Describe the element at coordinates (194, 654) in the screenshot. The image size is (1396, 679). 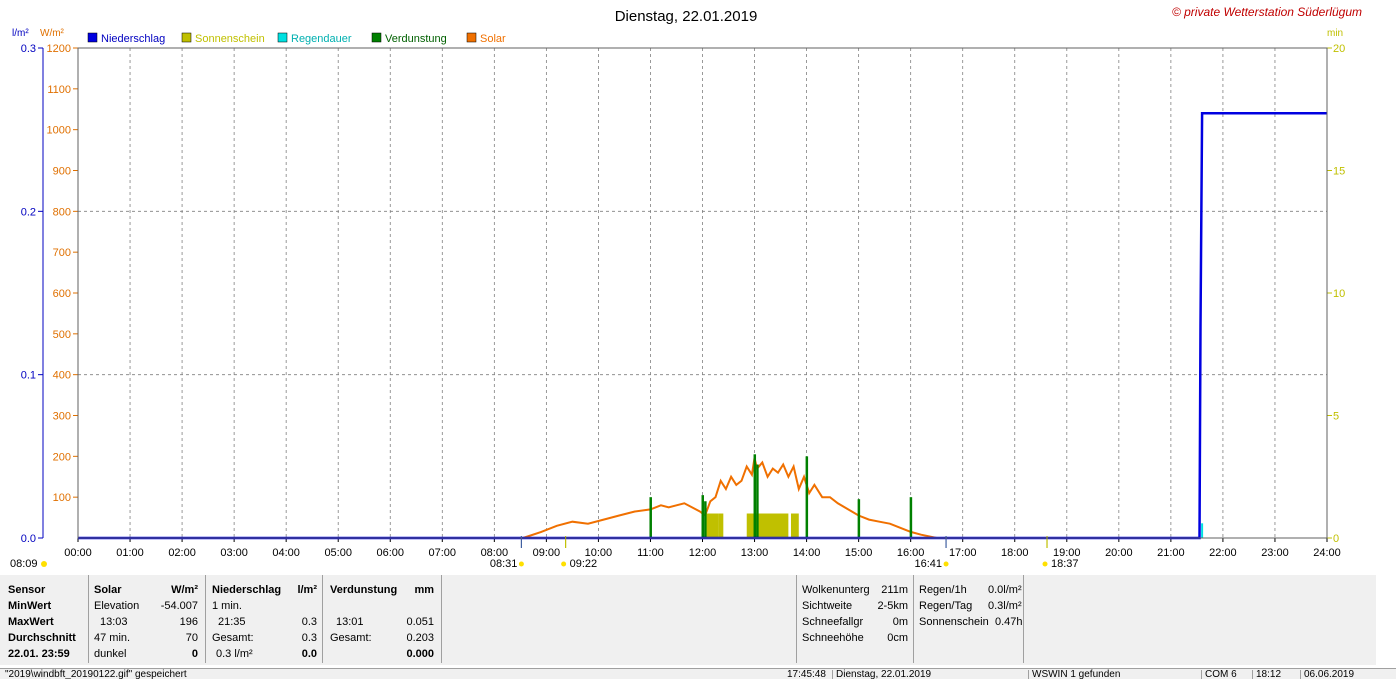
I see `solar-current-value: 0` at that location.